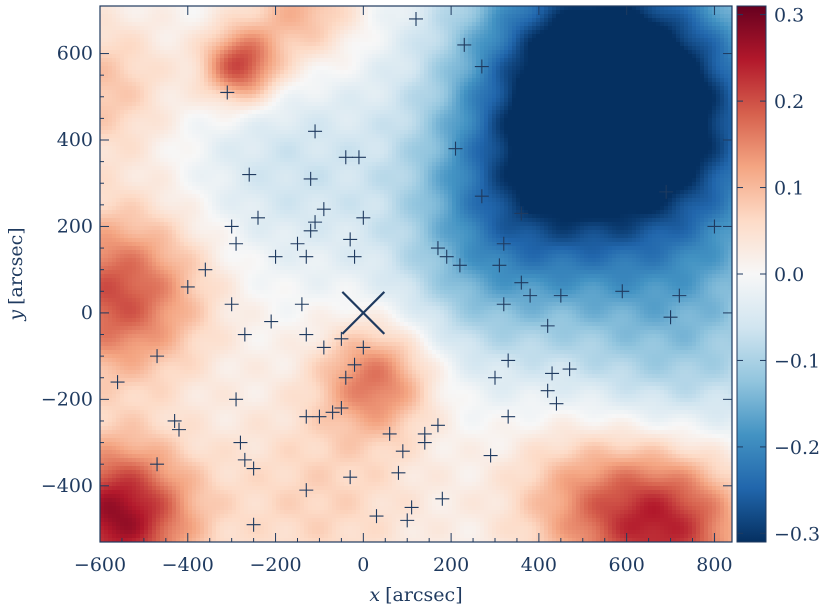 The height and width of the screenshot is (610, 830). I want to click on colorbar-axis: 0.3 0.2 0.1 0.0 −0.1 −0.2 −0.3, so click(778, 275).